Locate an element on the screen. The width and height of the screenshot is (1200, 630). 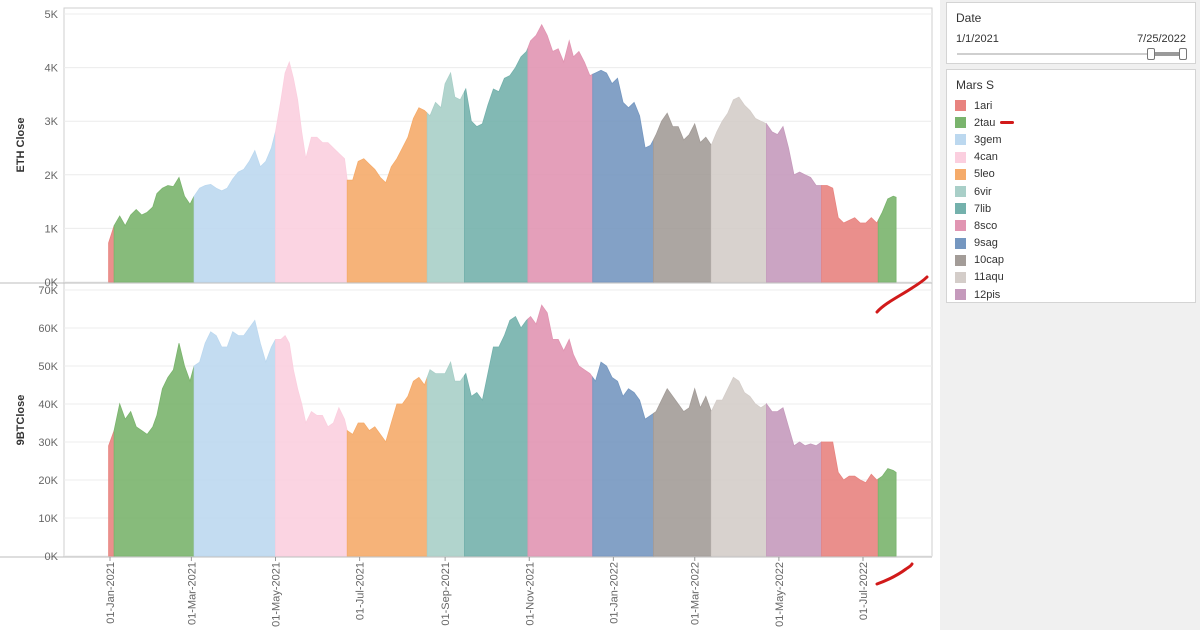
x-tick-label: 01-May-2022 is located at coordinates (780, 594).